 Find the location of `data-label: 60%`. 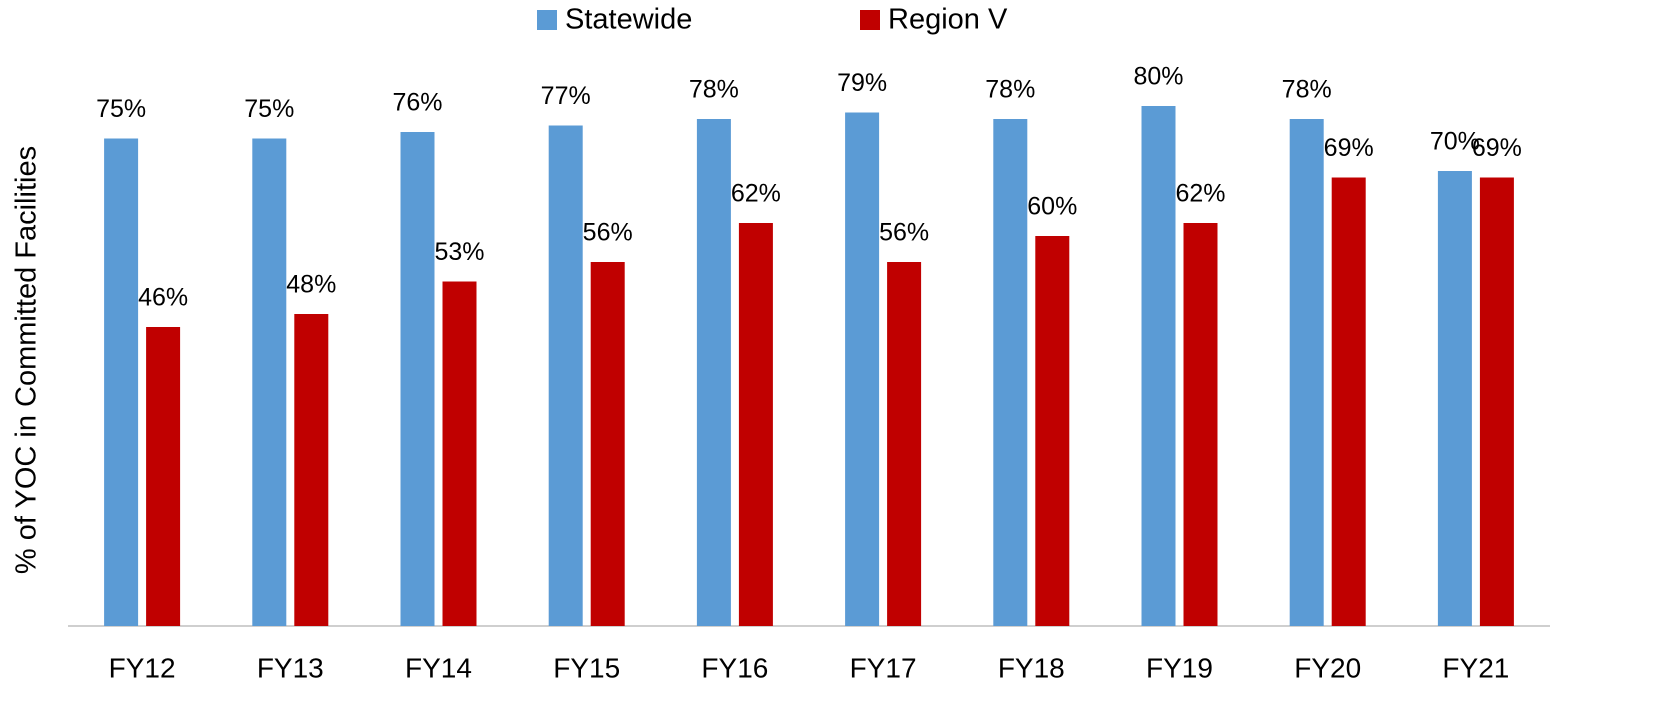

data-label: 60% is located at coordinates (1052, 207).